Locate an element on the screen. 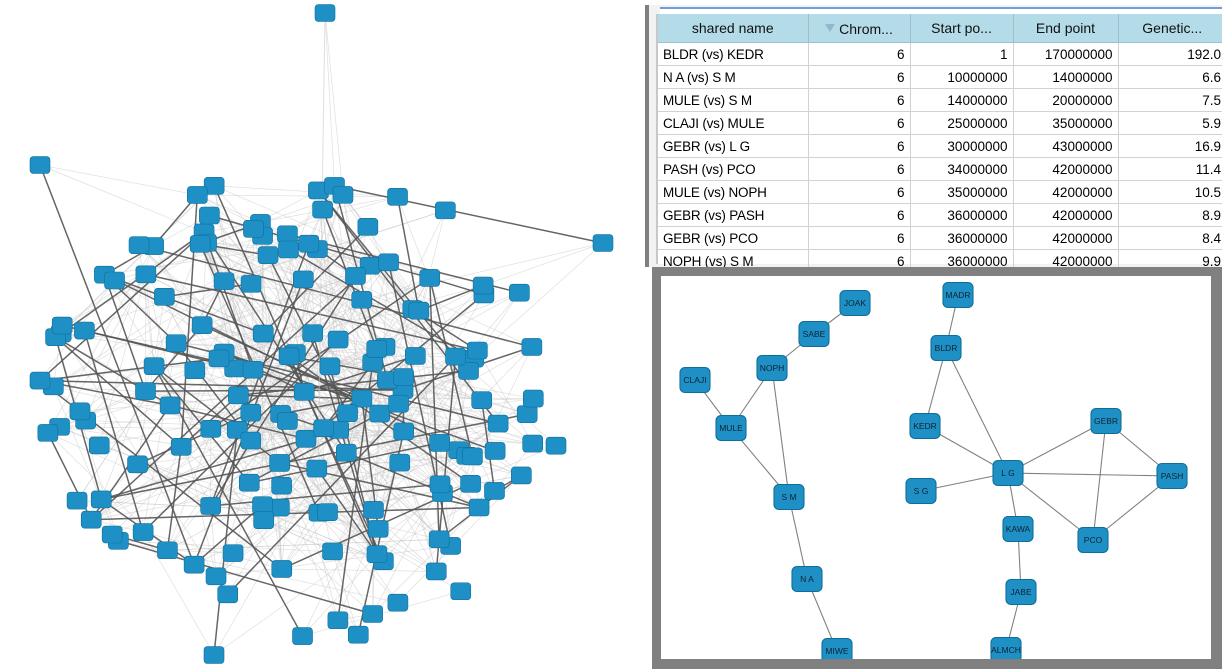 This screenshot has height=669, width=1222. graph-node: GEBR is located at coordinates (1106, 421).